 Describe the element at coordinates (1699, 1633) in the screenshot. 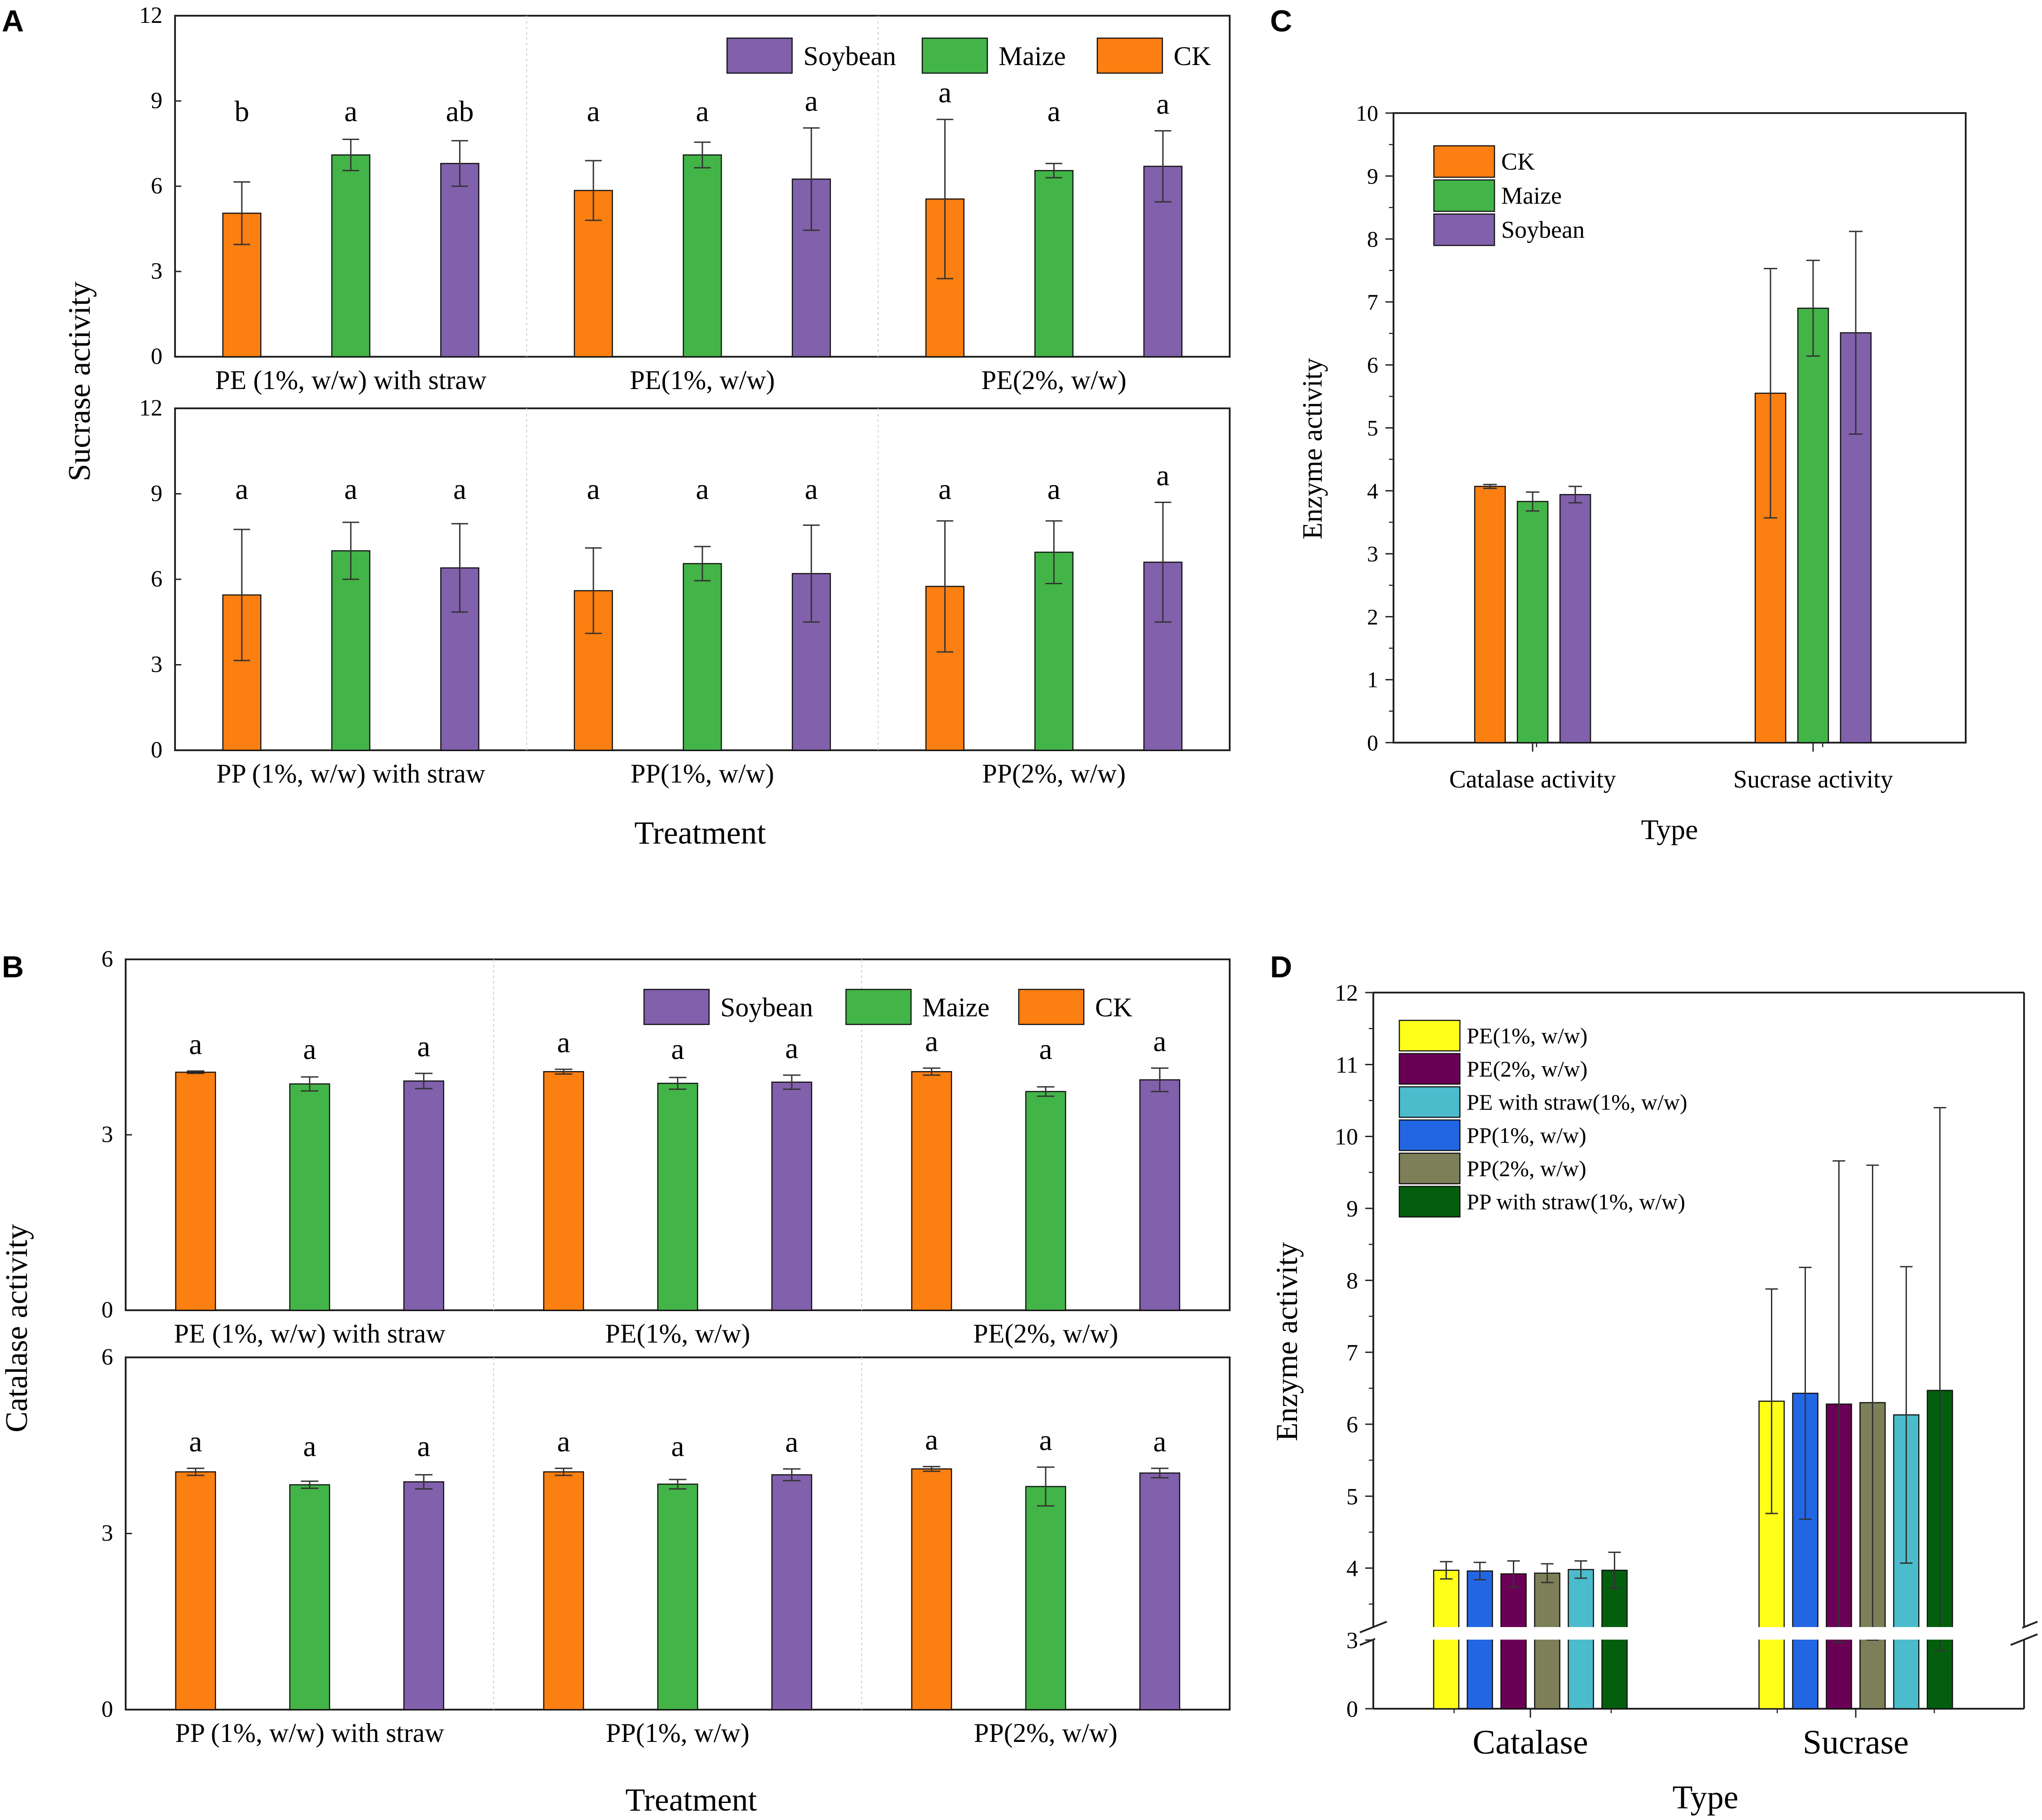

I see `d-axis-break-gap` at that location.